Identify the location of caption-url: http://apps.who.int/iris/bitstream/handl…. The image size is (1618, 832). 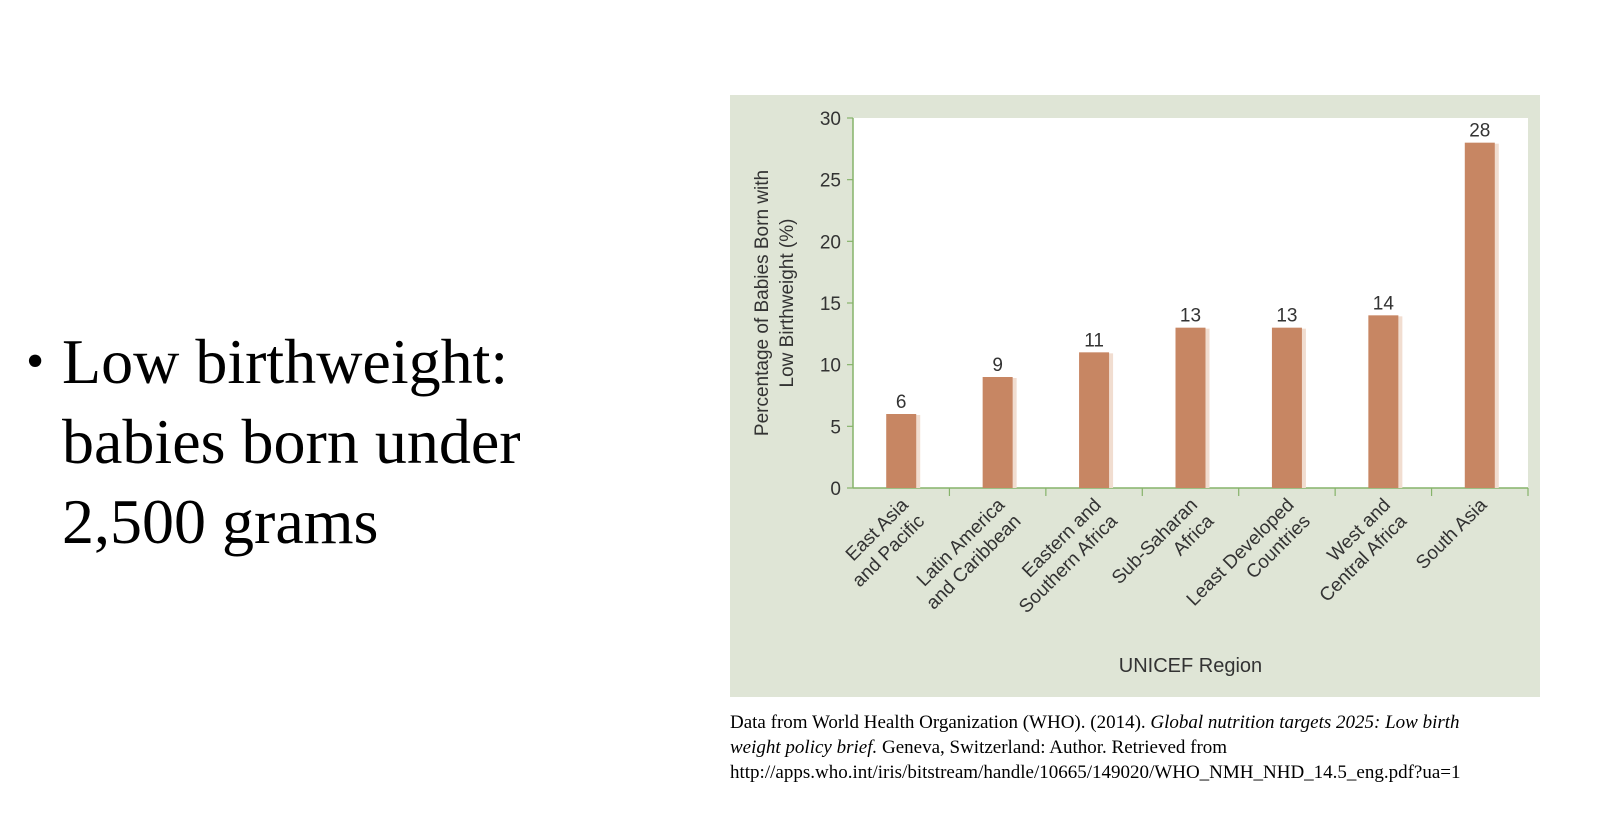
(1095, 772).